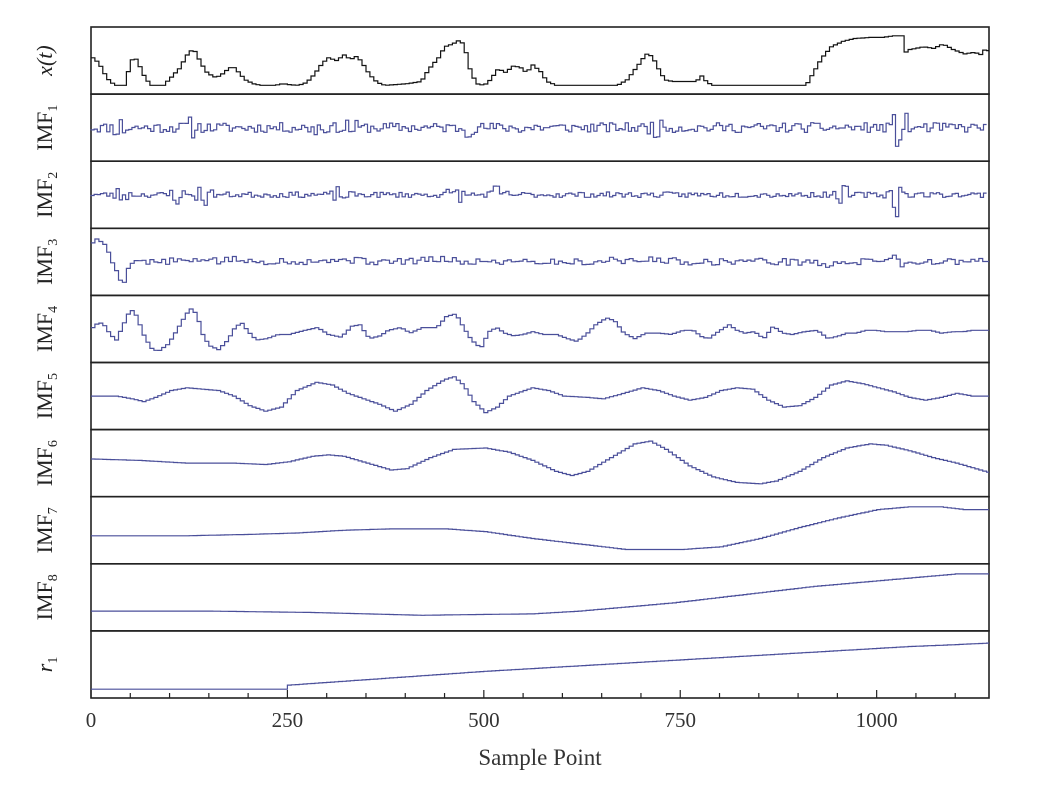 Image resolution: width=1037 pixels, height=803 pixels. I want to click on row-label-sub: 7, so click(53, 510).